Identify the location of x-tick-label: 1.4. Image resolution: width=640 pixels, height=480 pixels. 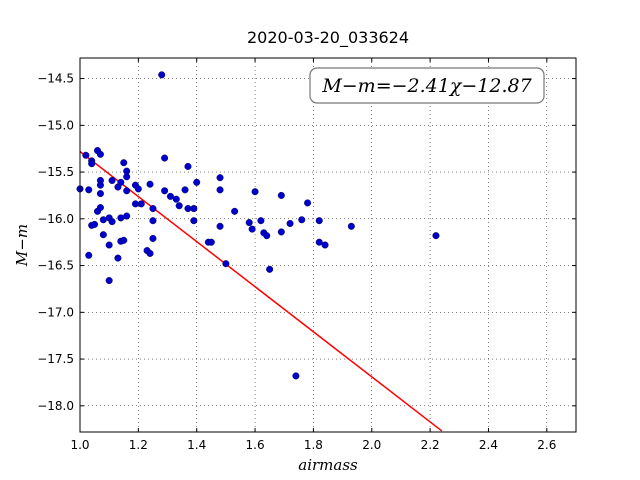
(196, 445).